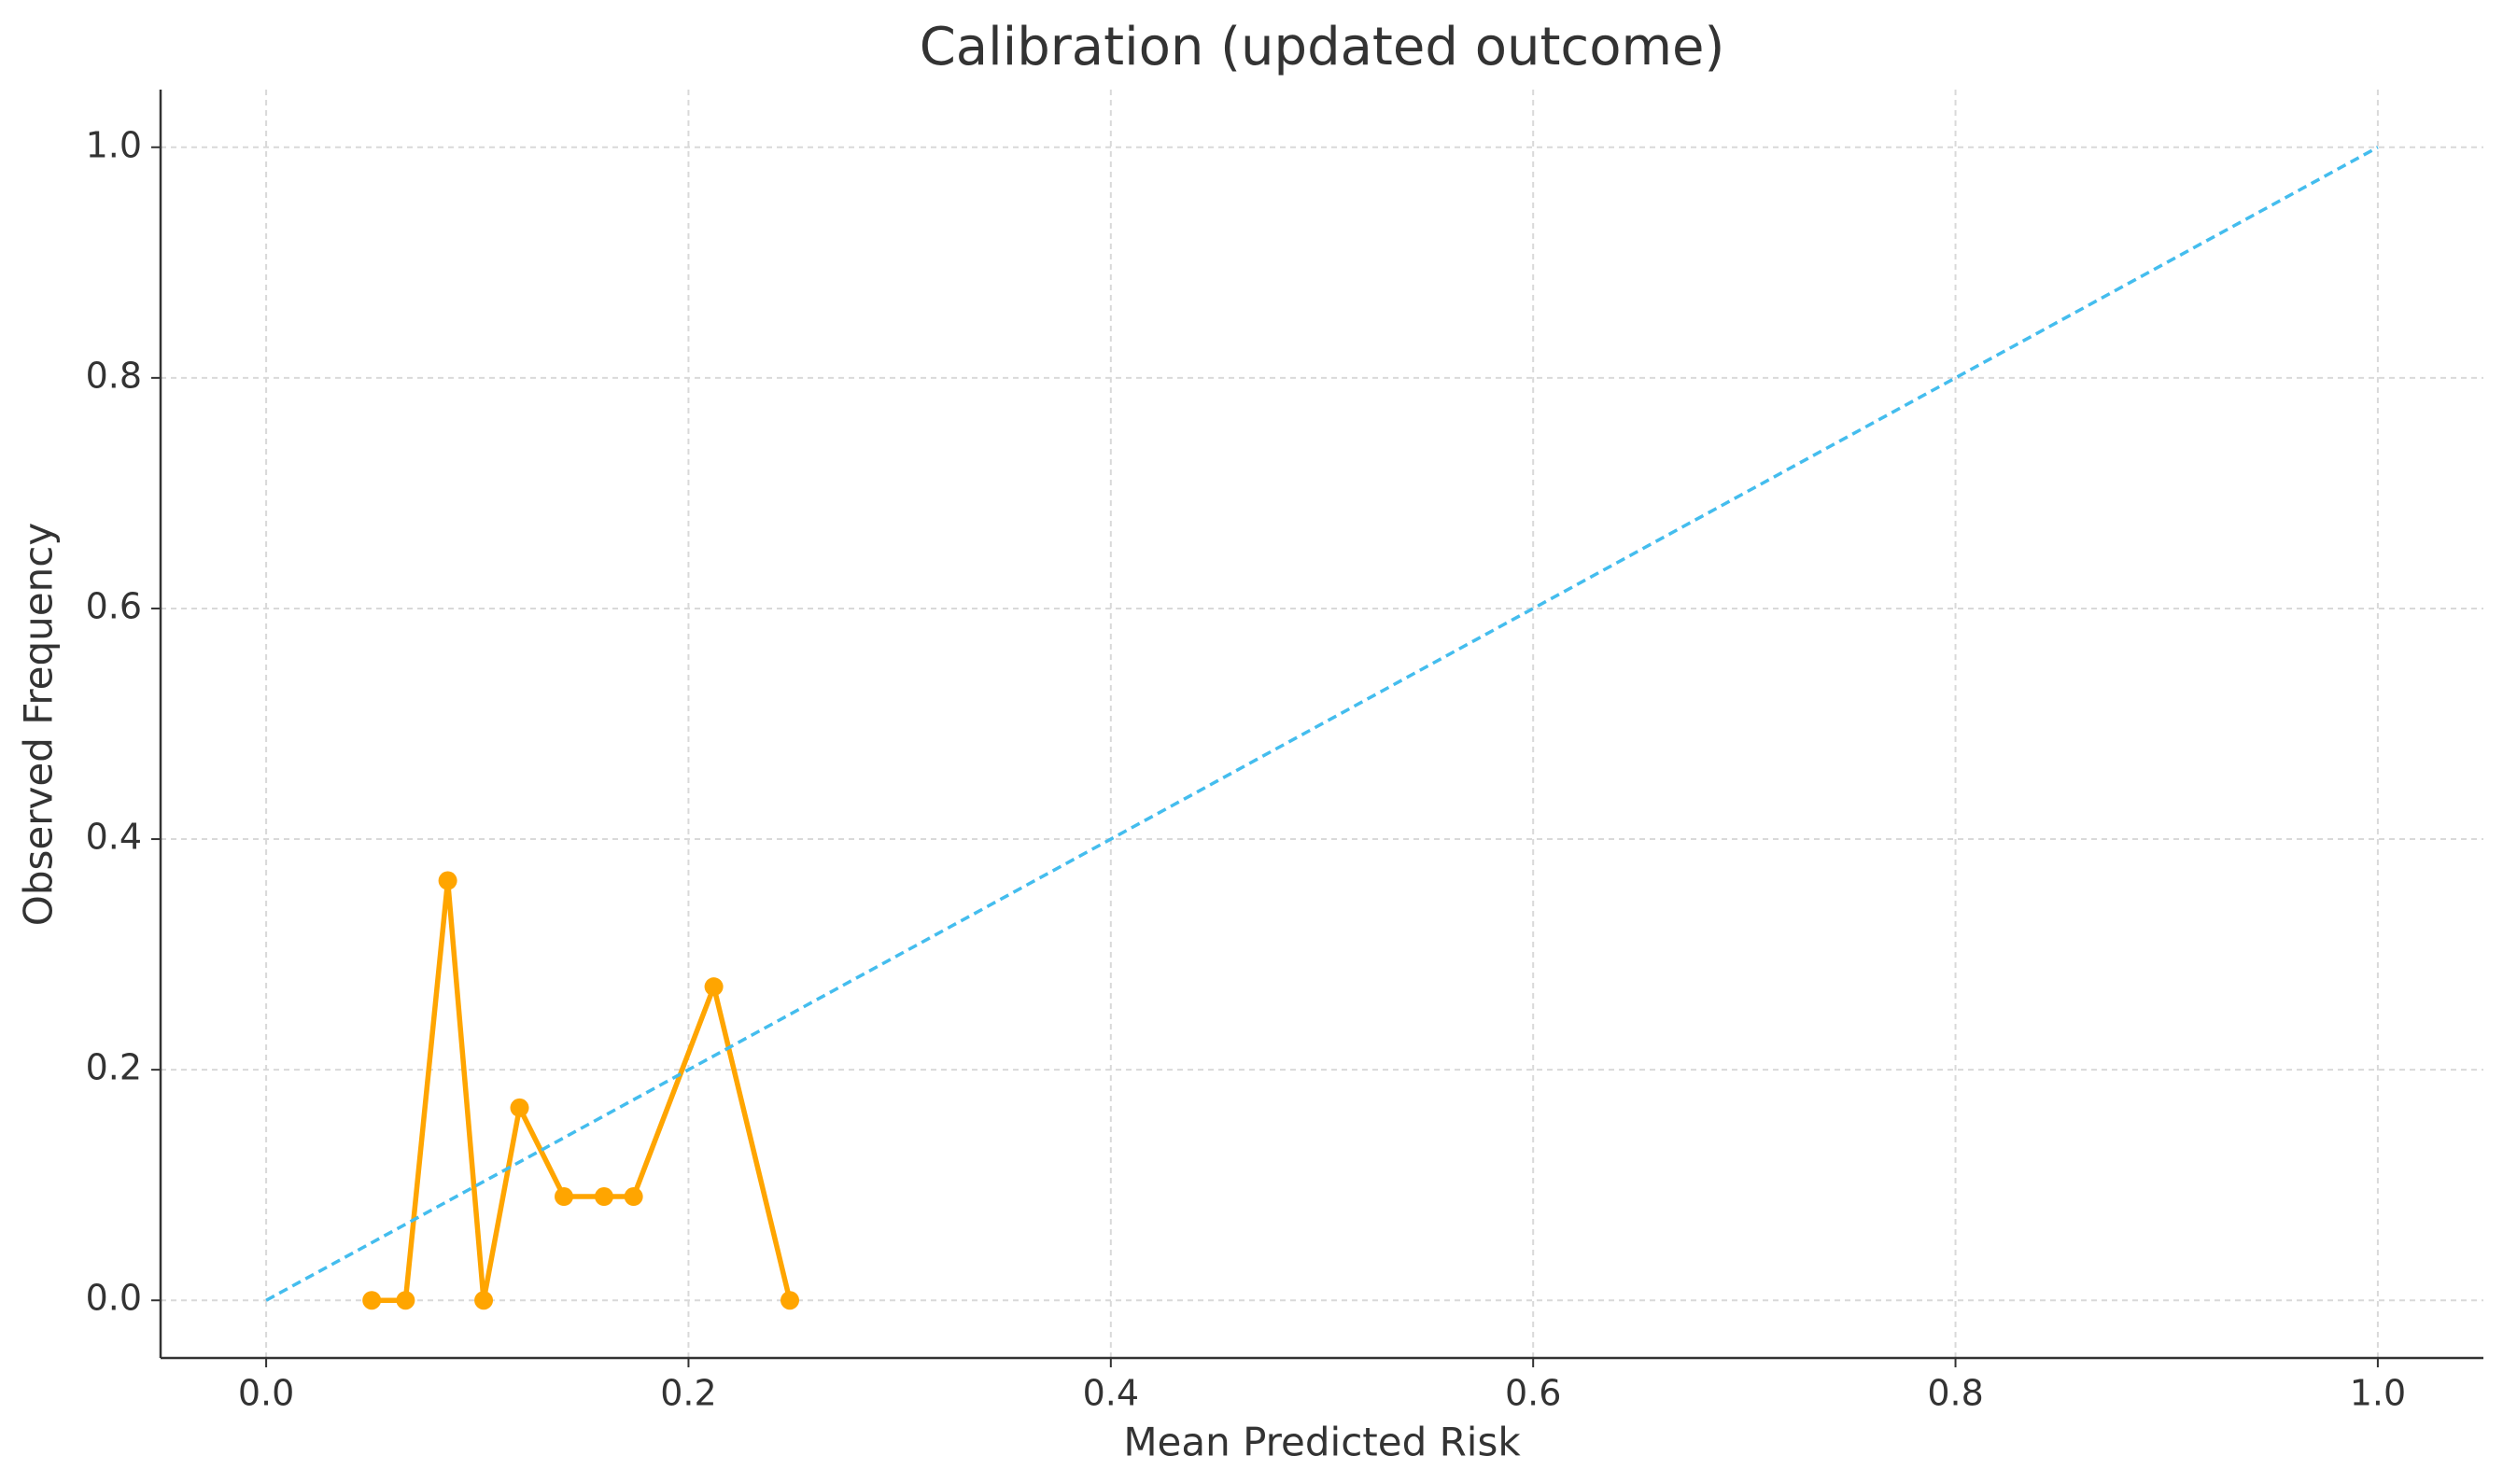 The height and width of the screenshot is (1484, 2503). I want to click on y-axis-label: Observed Frequency, so click(39, 724).